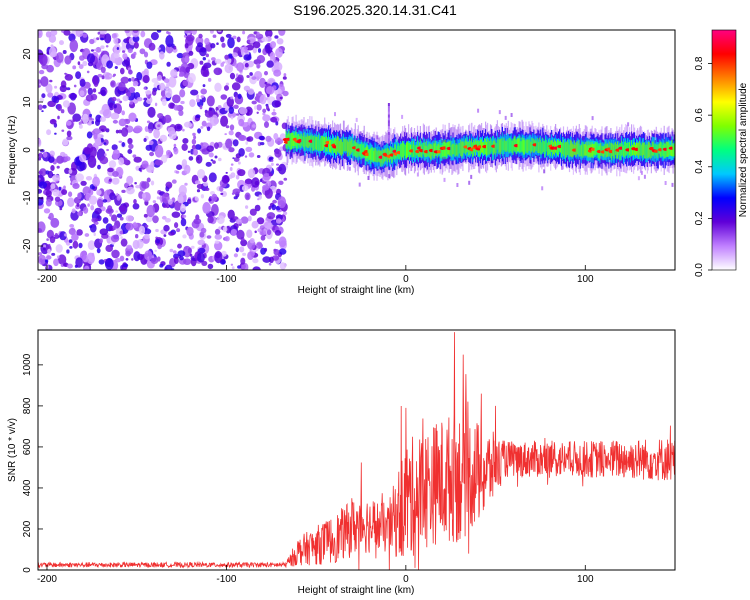 This screenshot has height=600, width=750. I want to click on y-tick-label: 1000, so click(27, 364).